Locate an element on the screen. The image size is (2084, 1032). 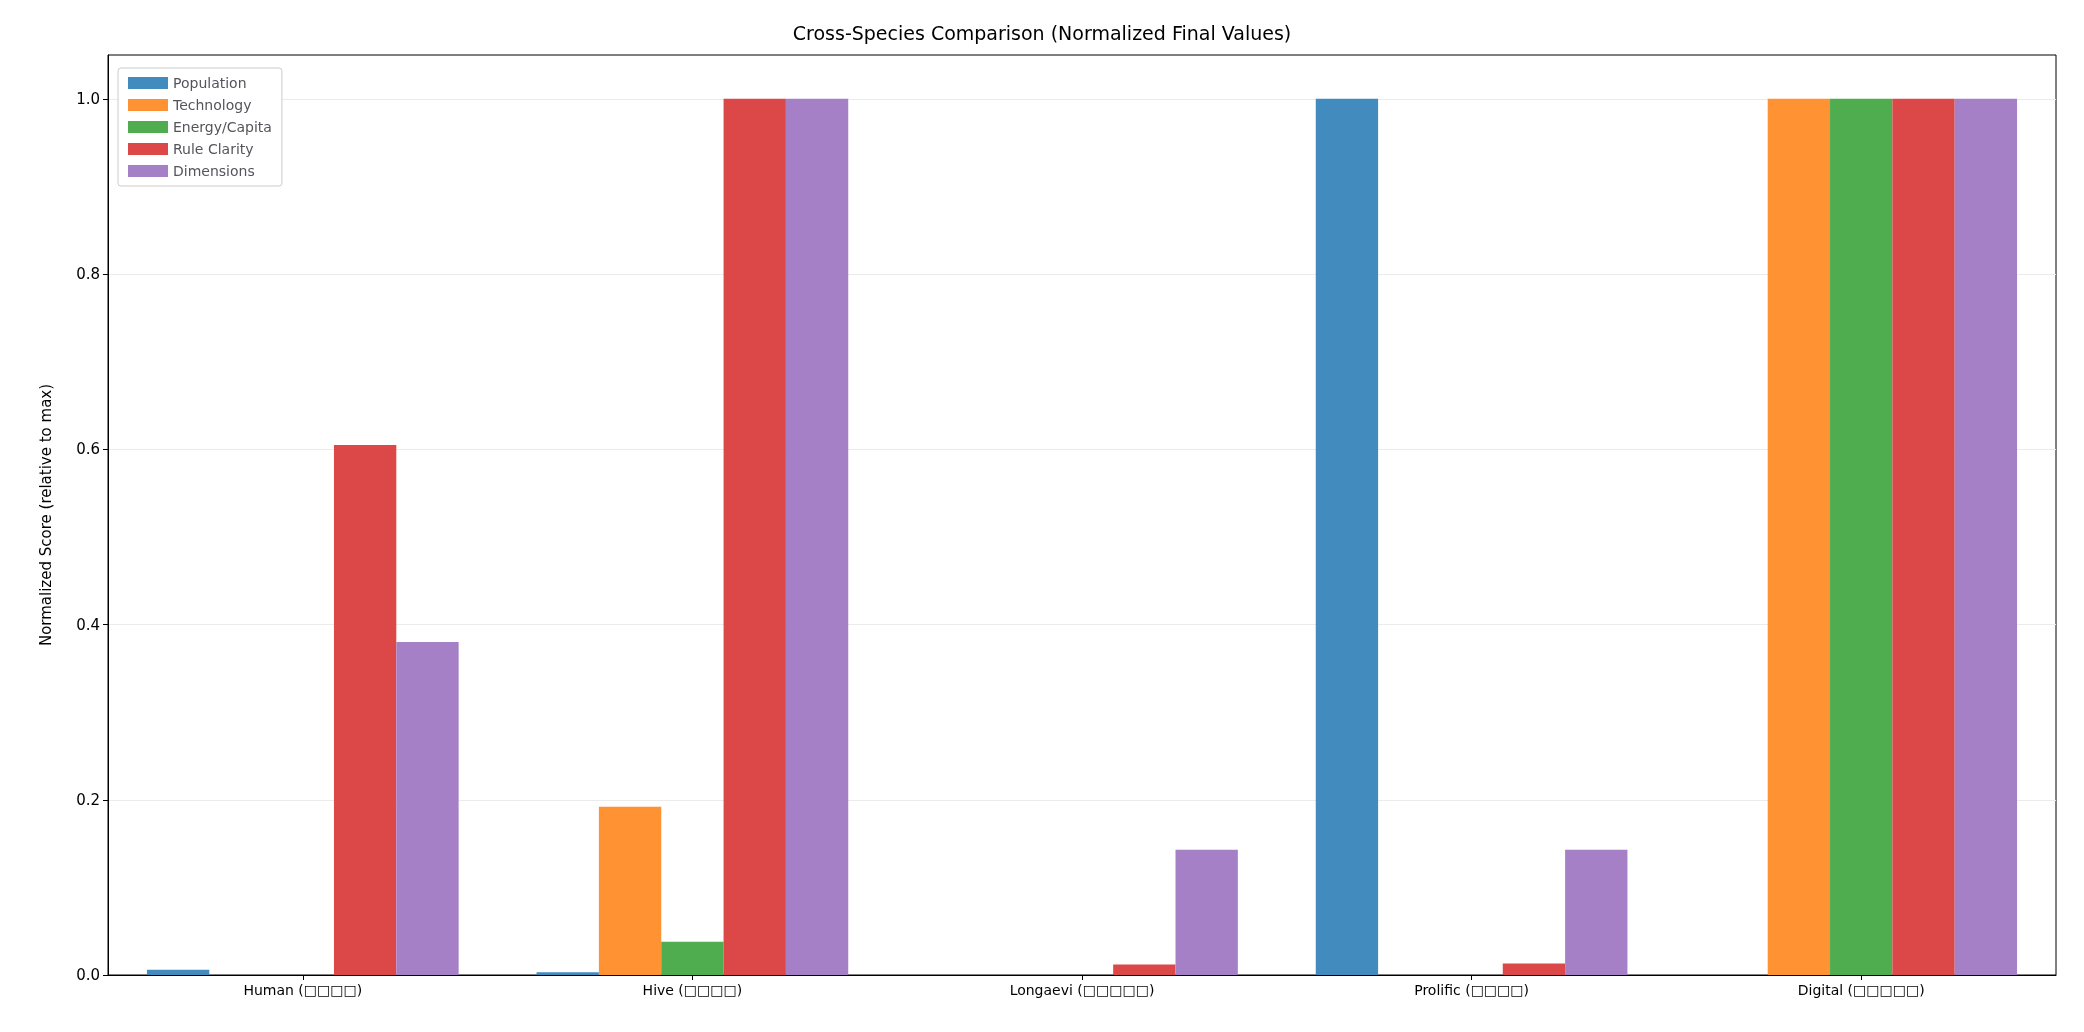
y-tick-label: 0.6 is located at coordinates (88, 449).